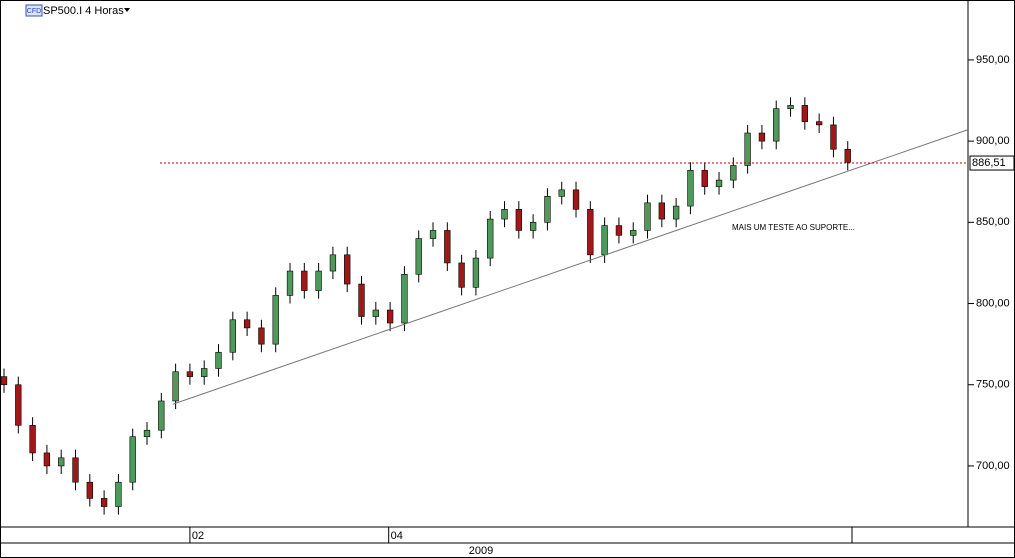 Image resolution: width=1015 pixels, height=558 pixels. What do you see at coordinates (993, 60) in the screenshot?
I see `y-tick-label: 950,00` at bounding box center [993, 60].